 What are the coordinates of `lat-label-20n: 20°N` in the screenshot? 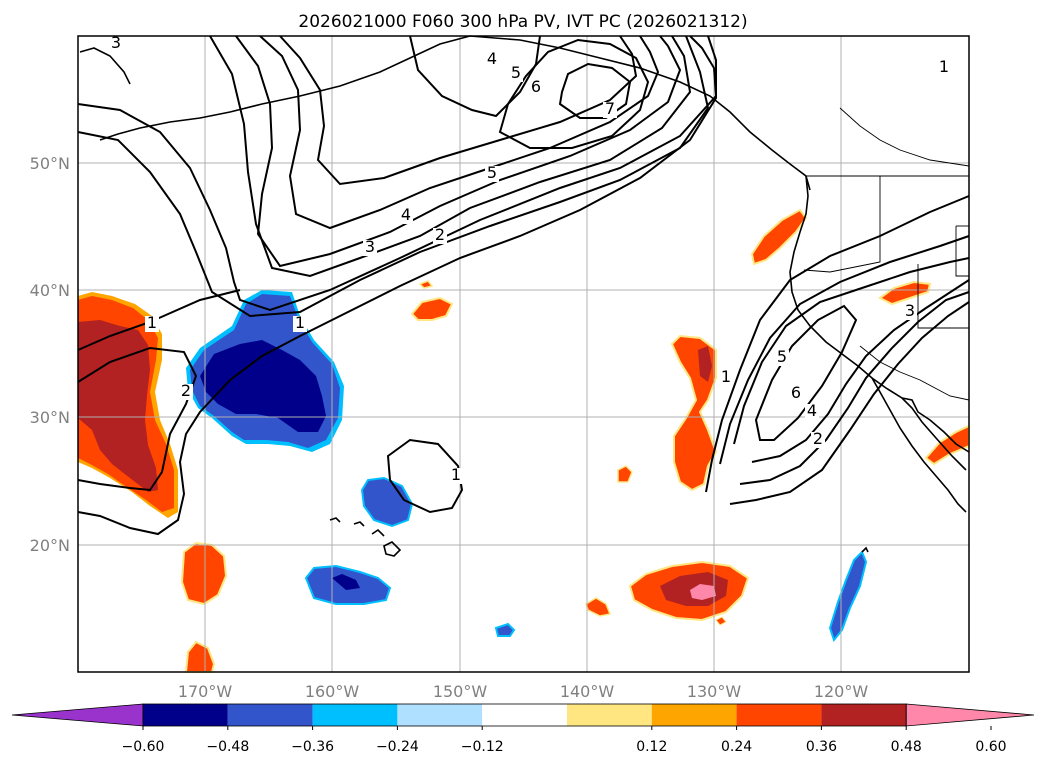 It's located at (50, 545).